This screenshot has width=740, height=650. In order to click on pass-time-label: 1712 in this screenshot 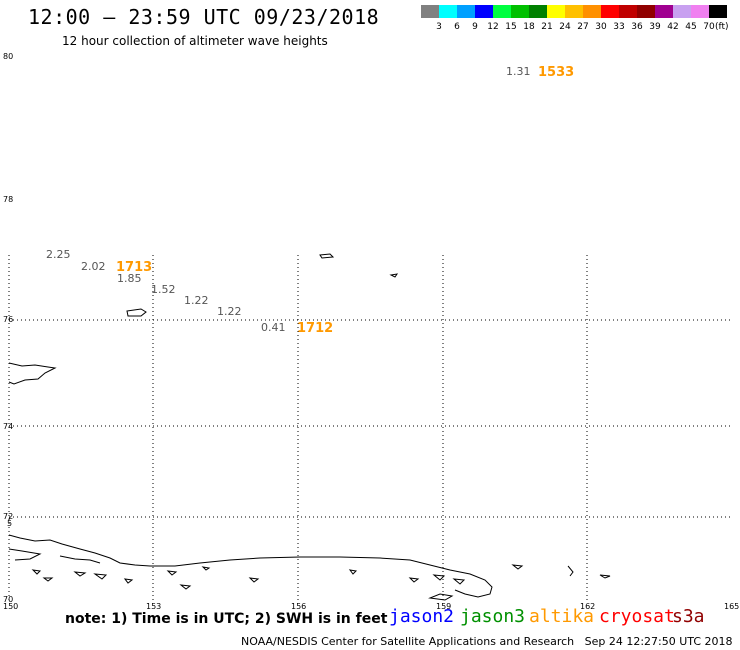, I will do `click(315, 328)`.